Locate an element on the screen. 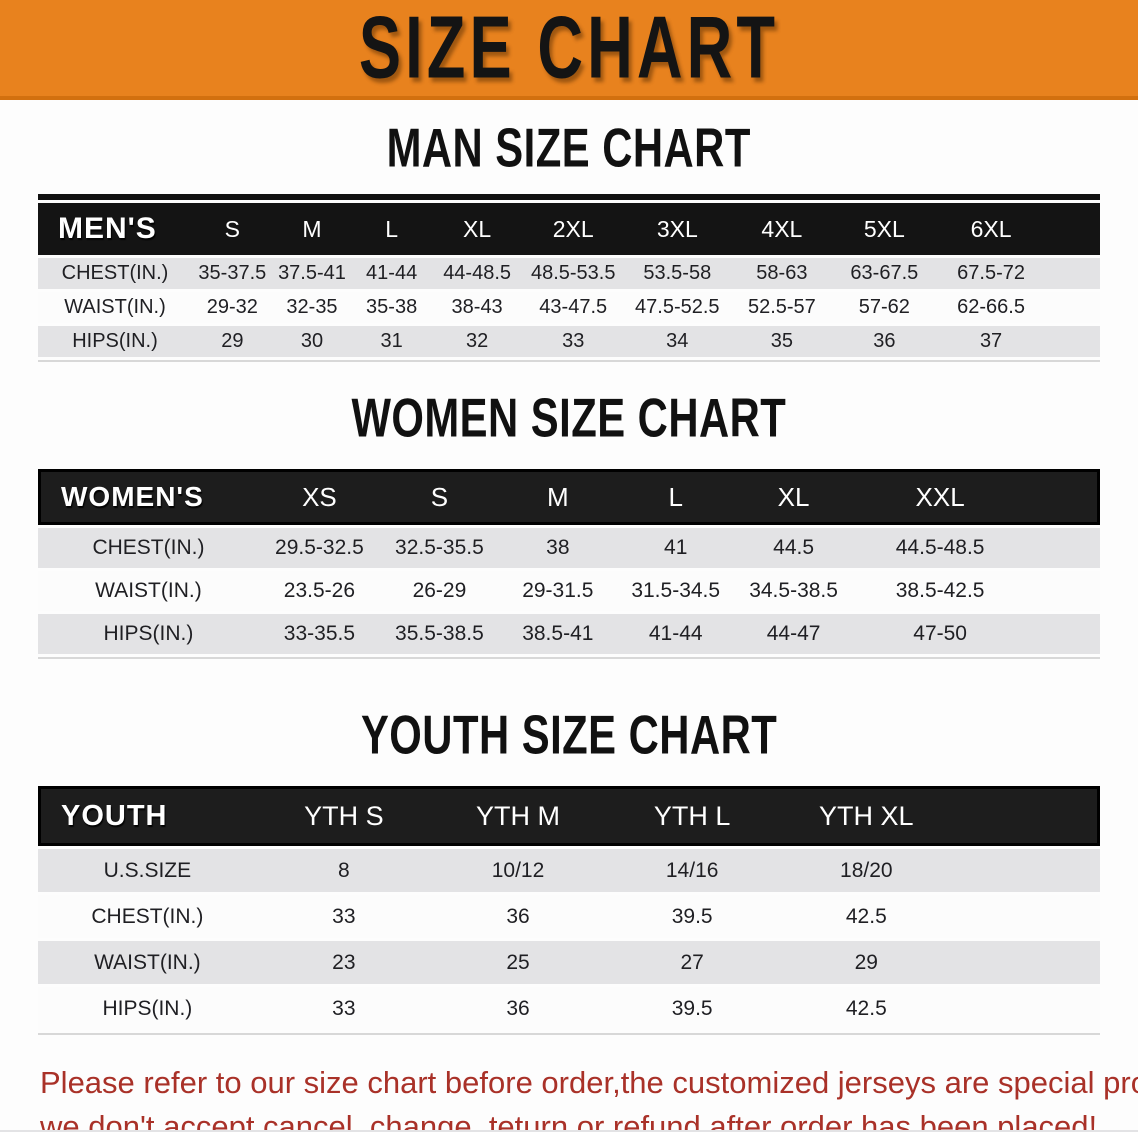 This screenshot has width=1138, height=1132. size-column-header: 5XL is located at coordinates (884, 229).